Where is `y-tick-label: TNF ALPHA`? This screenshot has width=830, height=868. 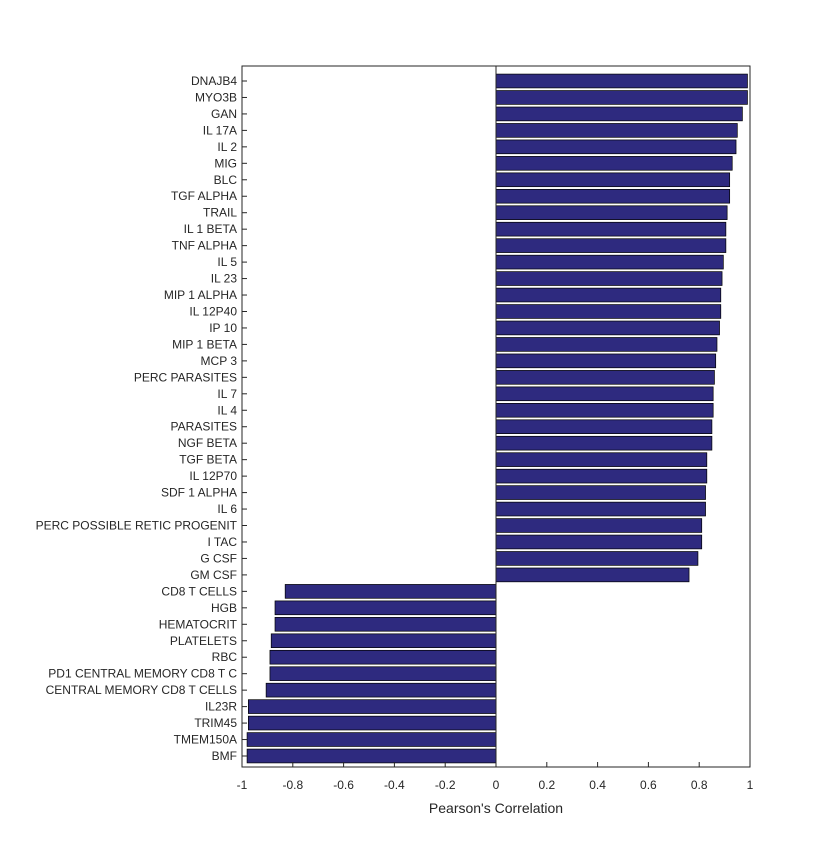 y-tick-label: TNF ALPHA is located at coordinates (204, 246).